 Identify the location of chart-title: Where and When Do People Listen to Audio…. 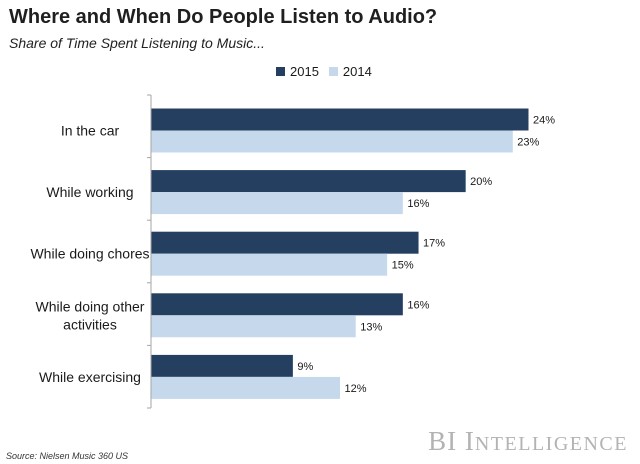
(223, 17).